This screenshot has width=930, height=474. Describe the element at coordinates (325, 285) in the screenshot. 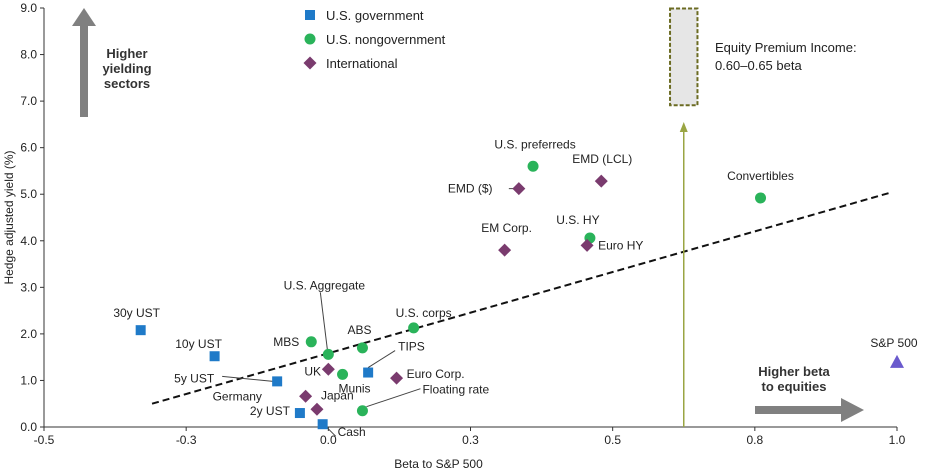

I see `label-u-s-aggregate: U.S. Aggregate` at that location.